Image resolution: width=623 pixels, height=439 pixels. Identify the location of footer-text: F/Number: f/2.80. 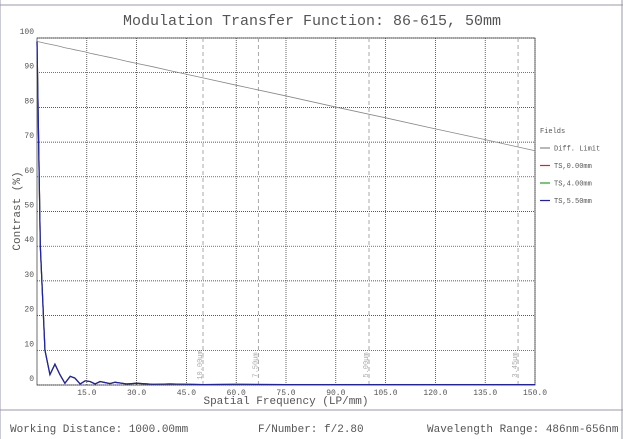
(311, 430).